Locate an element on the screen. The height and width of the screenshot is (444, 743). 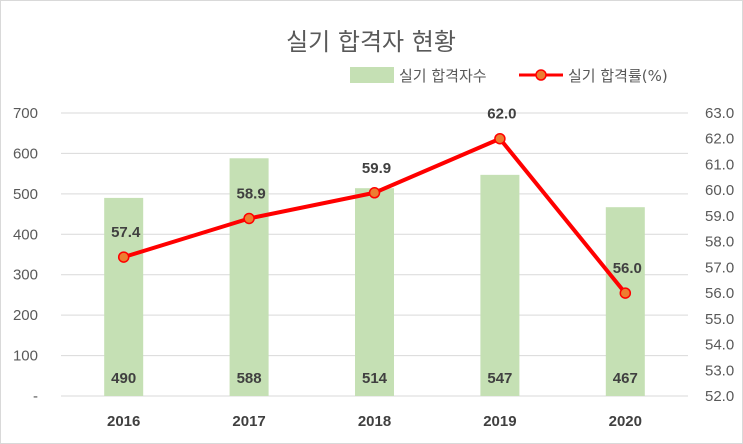
legend: 실기 합격자수 실기 합격률(%) is located at coordinates (509, 76).